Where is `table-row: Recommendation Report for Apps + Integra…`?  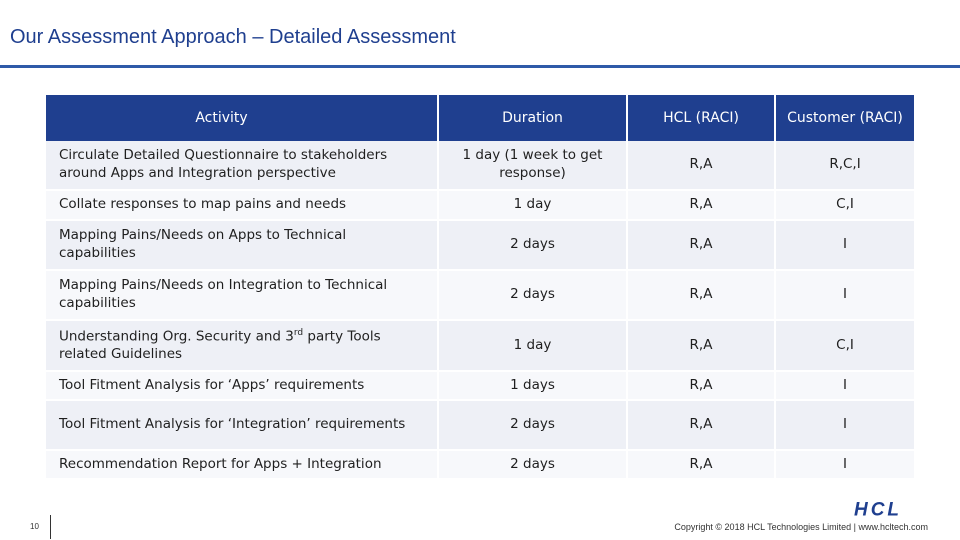 table-row: Recommendation Report for Apps + Integra… is located at coordinates (480, 465).